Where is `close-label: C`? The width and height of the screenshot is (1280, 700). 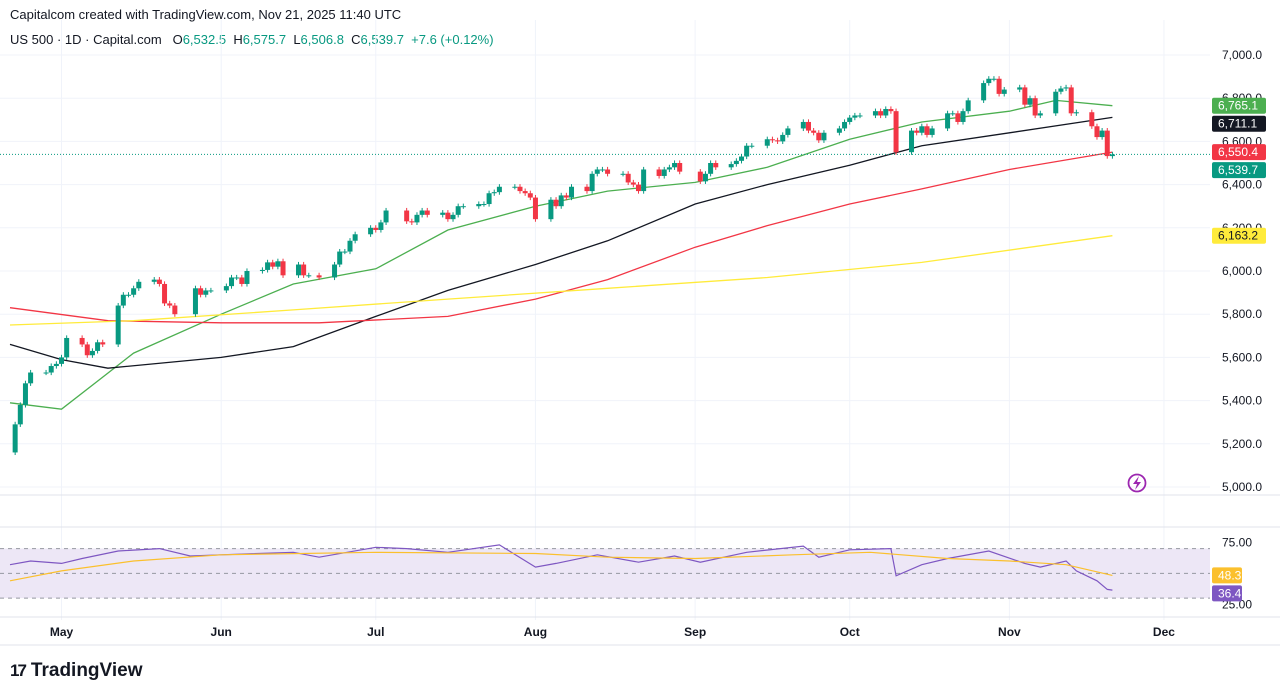 close-label: C is located at coordinates (356, 39).